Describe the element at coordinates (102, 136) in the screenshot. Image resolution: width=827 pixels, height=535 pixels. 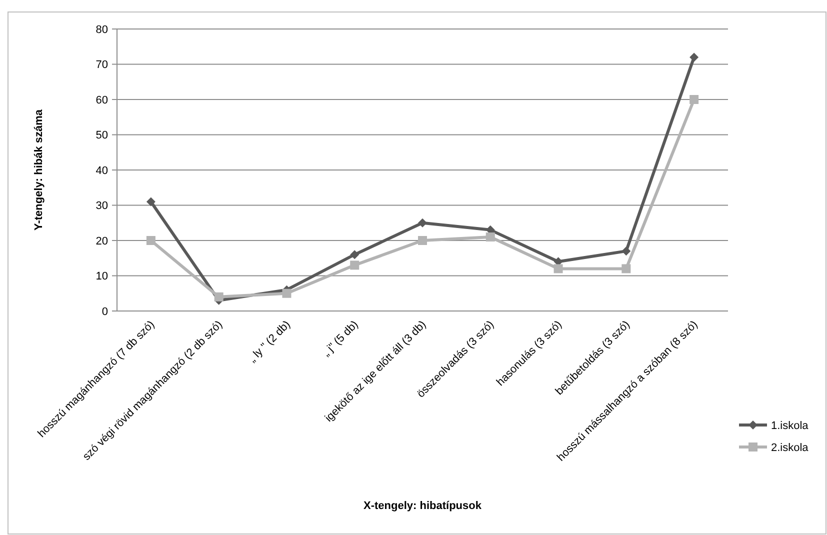
I see `y-tick-label: 50` at that location.